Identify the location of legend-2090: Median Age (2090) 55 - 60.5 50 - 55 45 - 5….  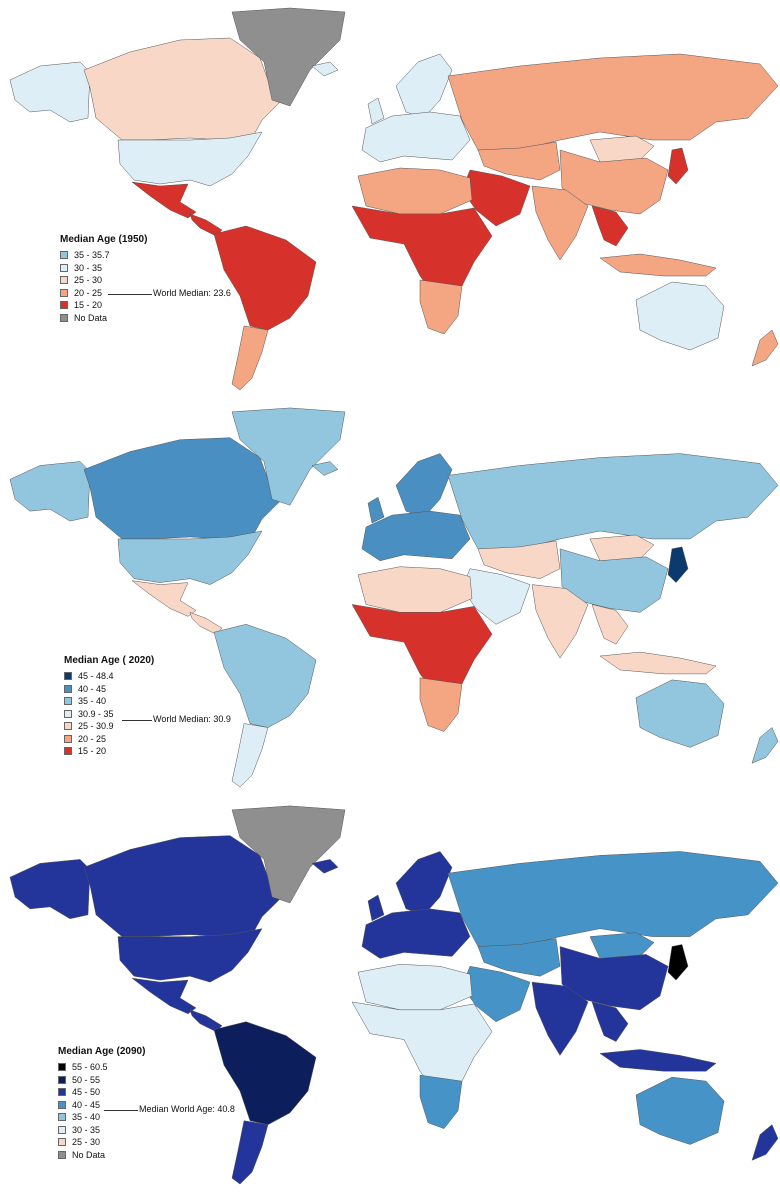
(101, 1103).